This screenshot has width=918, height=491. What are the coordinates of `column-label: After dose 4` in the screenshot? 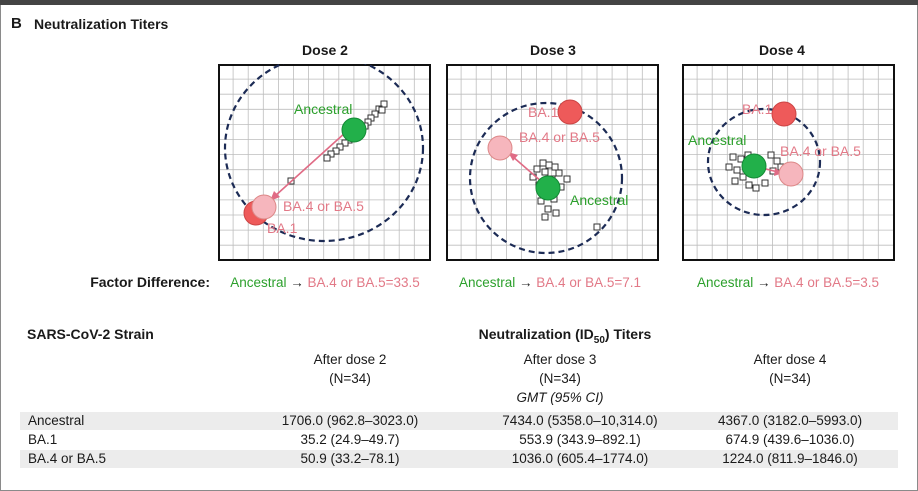 It's located at (790, 359).